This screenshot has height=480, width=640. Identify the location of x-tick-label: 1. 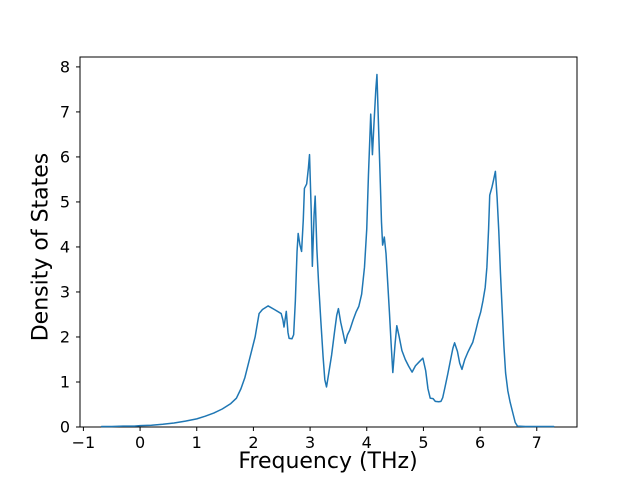
(197, 442).